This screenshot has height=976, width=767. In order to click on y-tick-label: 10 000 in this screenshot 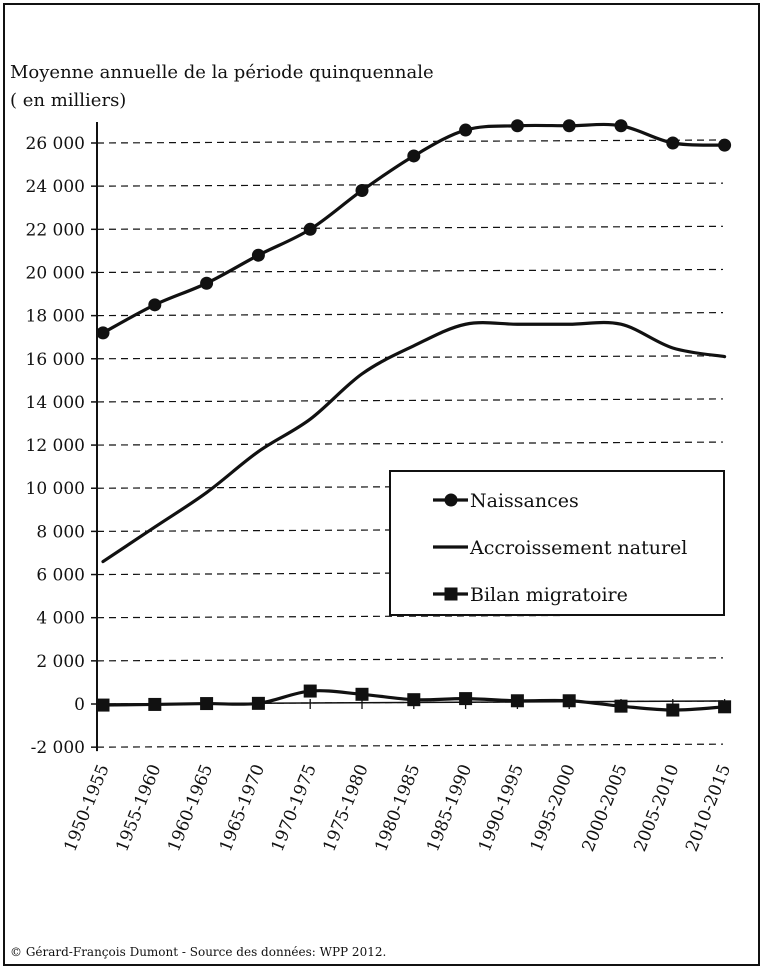, I will do `click(55, 489)`.